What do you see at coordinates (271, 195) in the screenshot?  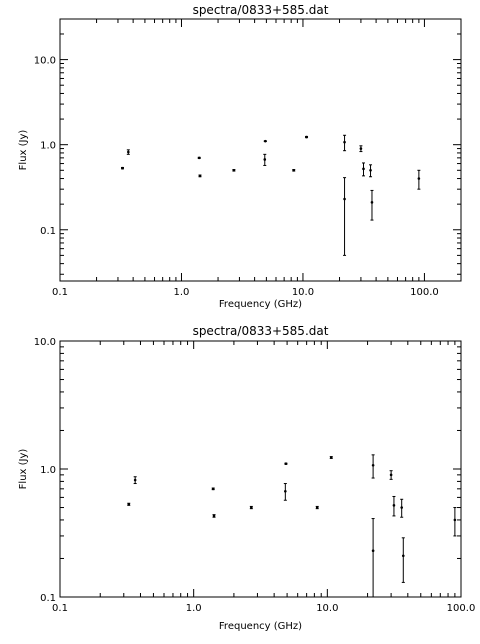 I see `data-points` at bounding box center [271, 195].